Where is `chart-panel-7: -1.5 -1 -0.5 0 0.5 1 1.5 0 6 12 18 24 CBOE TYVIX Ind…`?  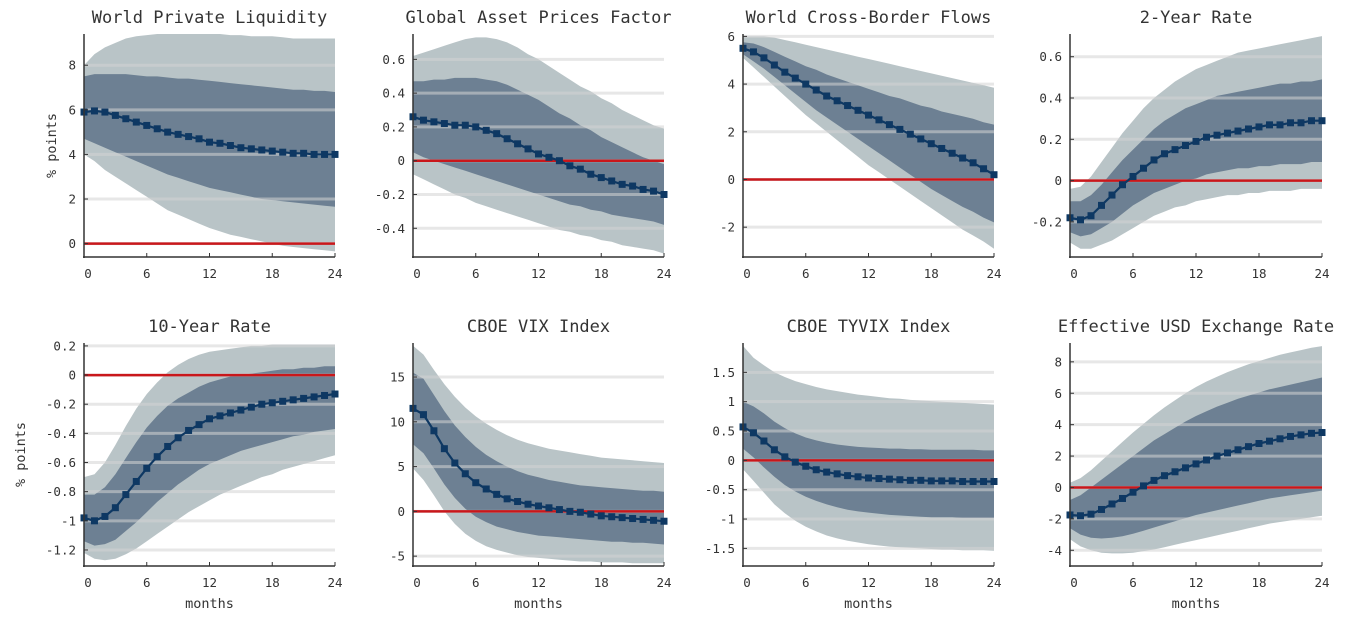
chart-panel-7: -1.5 -1 -0.5 0 0.5 1 1.5 0 6 12 18 24 CBOE TYVIX Ind… is located at coordinates (853, 464).